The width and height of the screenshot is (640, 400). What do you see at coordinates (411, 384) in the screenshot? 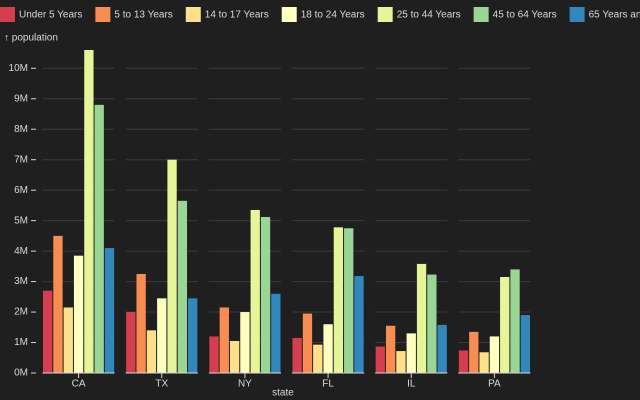
I see `x-tick-label: IL` at bounding box center [411, 384].